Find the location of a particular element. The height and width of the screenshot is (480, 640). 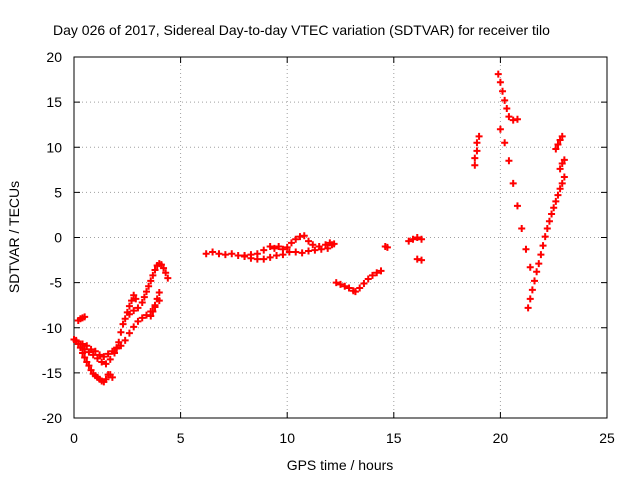

x-tick-label: 10 is located at coordinates (287, 438).